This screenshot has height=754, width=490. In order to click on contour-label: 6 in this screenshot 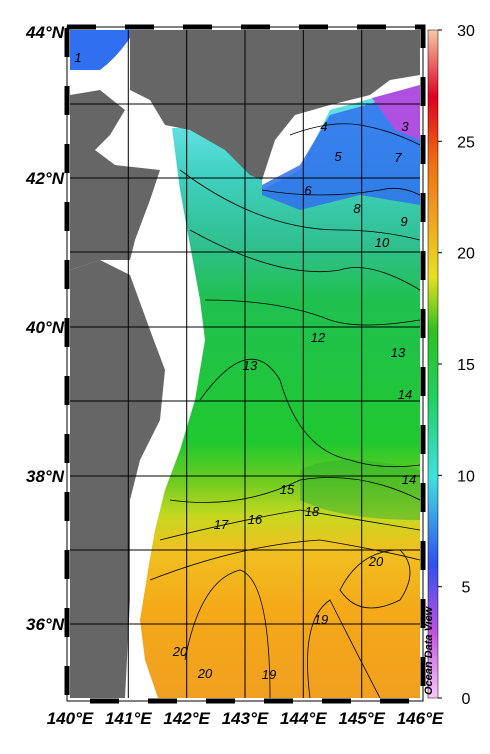, I will do `click(308, 190)`.